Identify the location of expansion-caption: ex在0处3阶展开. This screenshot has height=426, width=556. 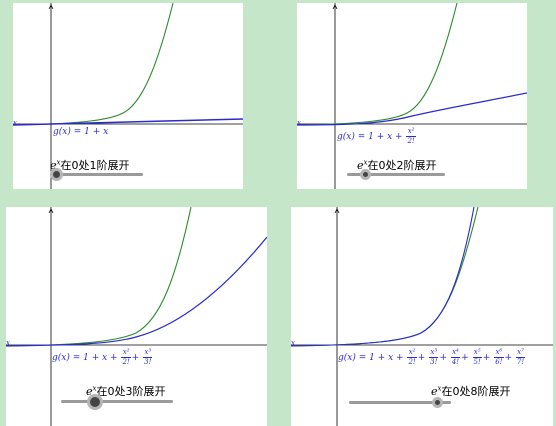
(126, 391).